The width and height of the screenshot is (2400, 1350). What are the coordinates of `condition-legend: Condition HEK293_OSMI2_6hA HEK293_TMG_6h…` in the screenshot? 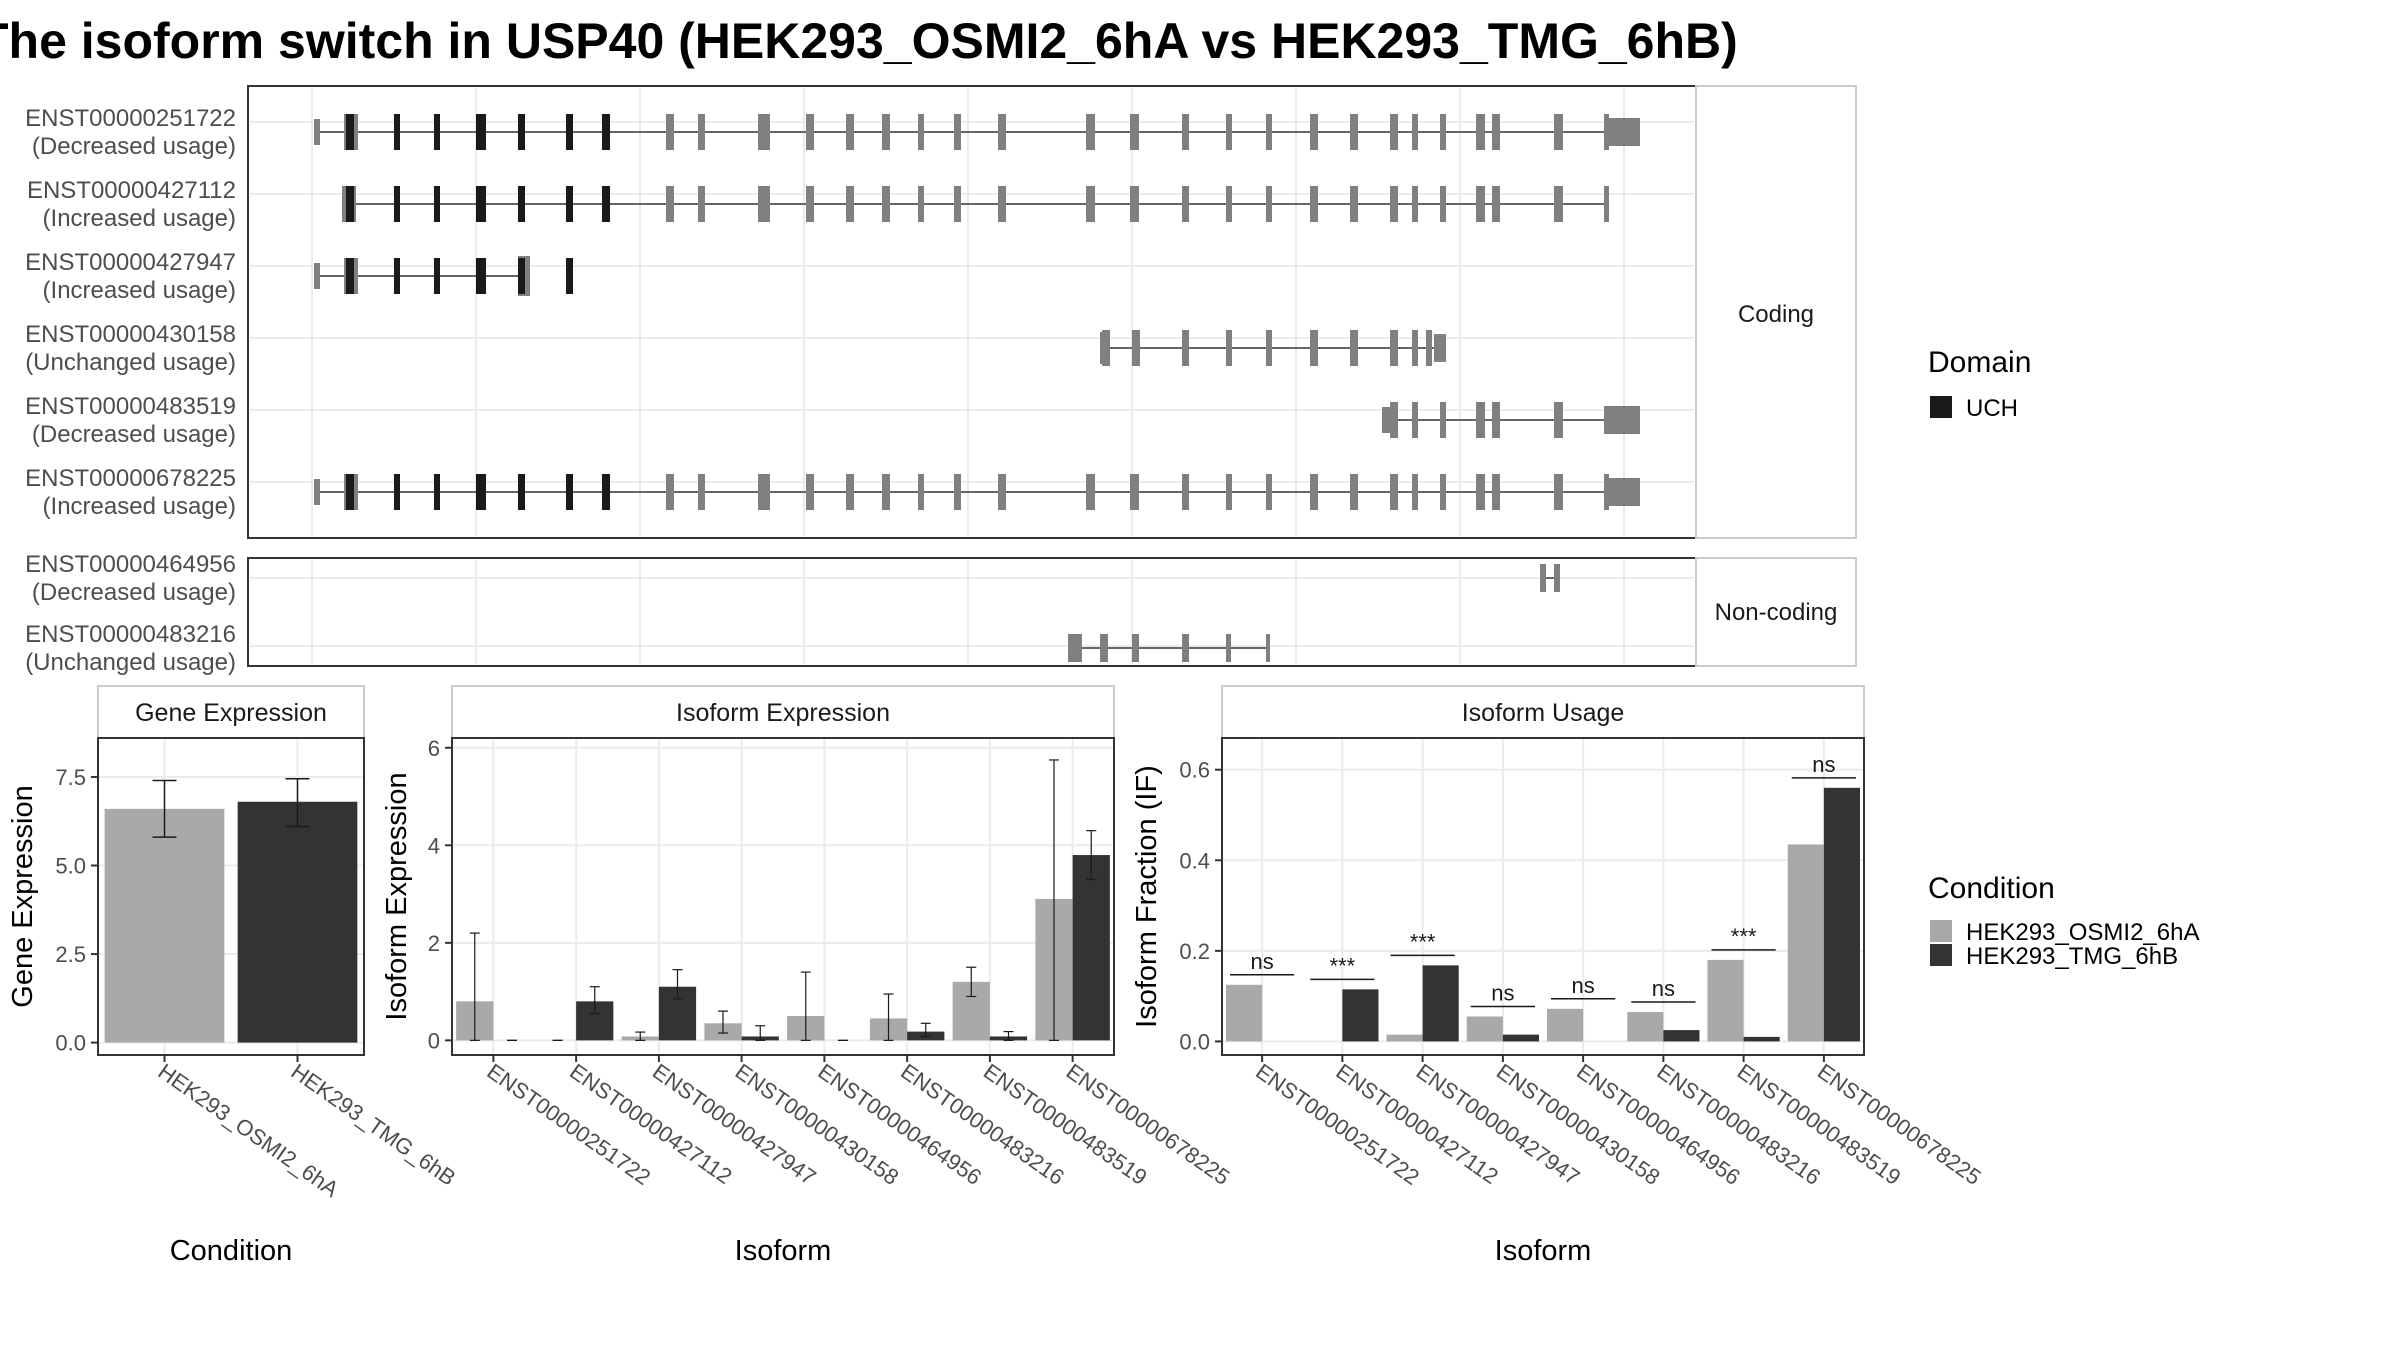 It's located at (2063, 921).